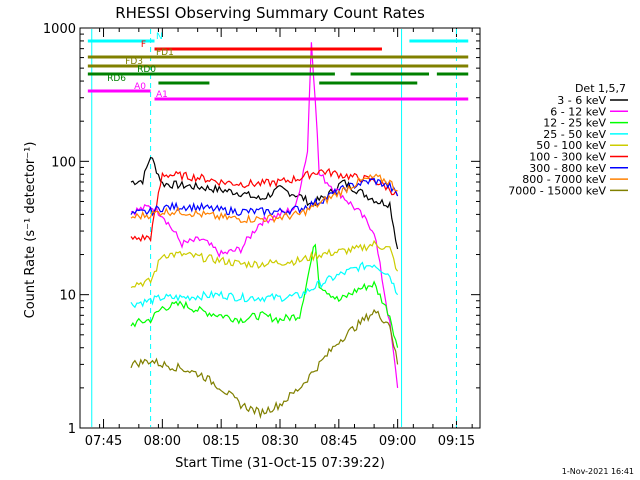  What do you see at coordinates (159, 37) in the screenshot?
I see `flag-bar-label: N` at bounding box center [159, 37].